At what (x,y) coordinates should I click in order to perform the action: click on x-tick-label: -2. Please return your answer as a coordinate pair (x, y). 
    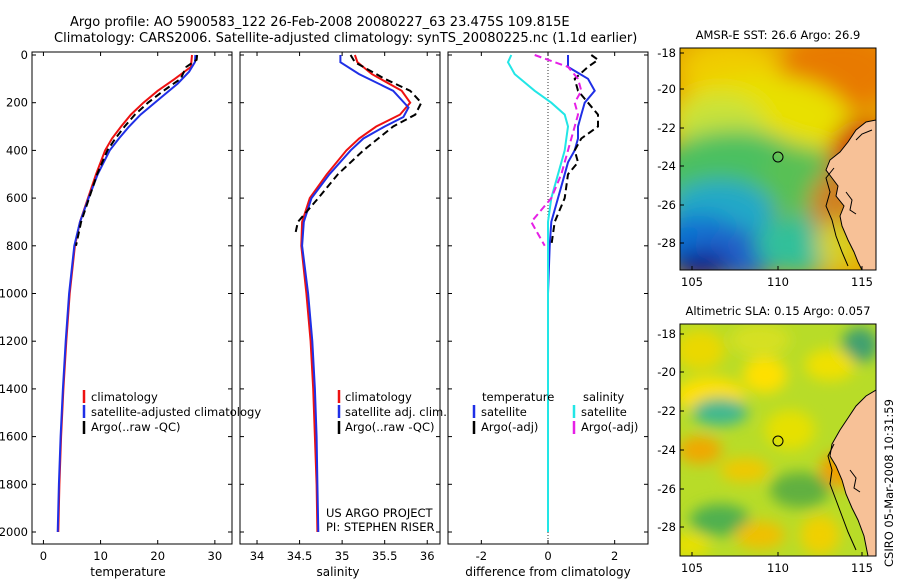
    Looking at the image, I should click on (481, 556).